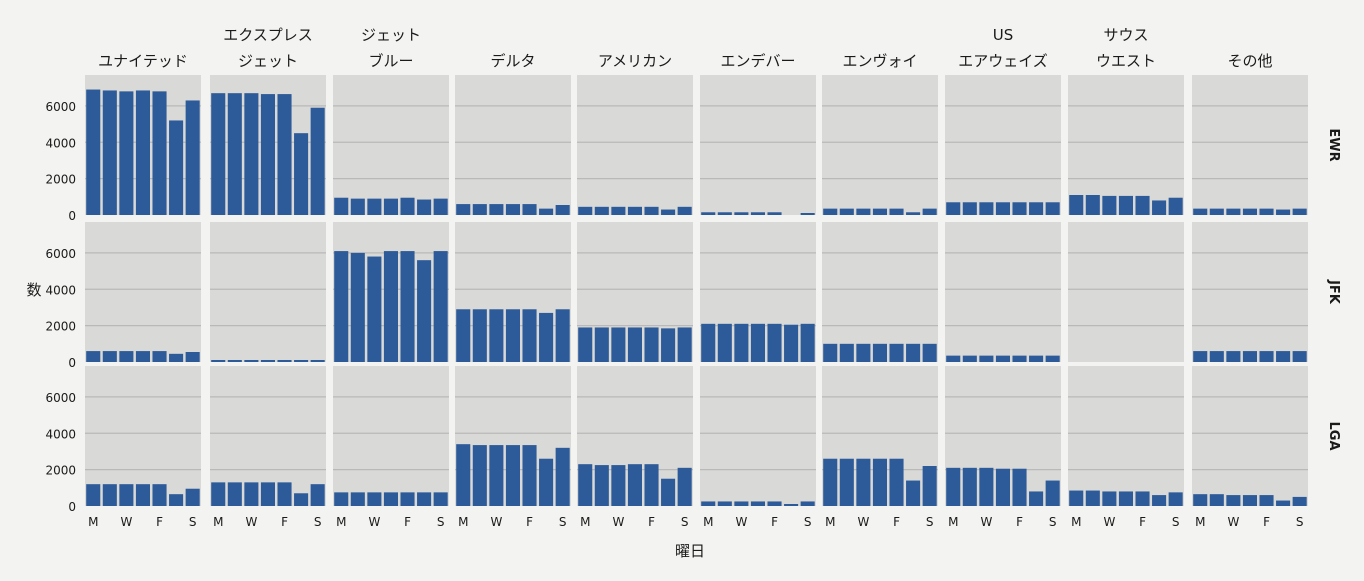  Describe the element at coordinates (1333, 435) in the screenshot. I see `row-label-lga: LGA` at that location.